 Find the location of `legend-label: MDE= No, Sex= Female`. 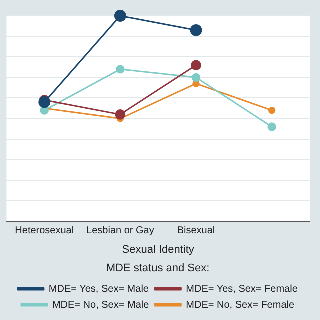

legend-label: MDE= No, Sex= Female is located at coordinates (240, 305).